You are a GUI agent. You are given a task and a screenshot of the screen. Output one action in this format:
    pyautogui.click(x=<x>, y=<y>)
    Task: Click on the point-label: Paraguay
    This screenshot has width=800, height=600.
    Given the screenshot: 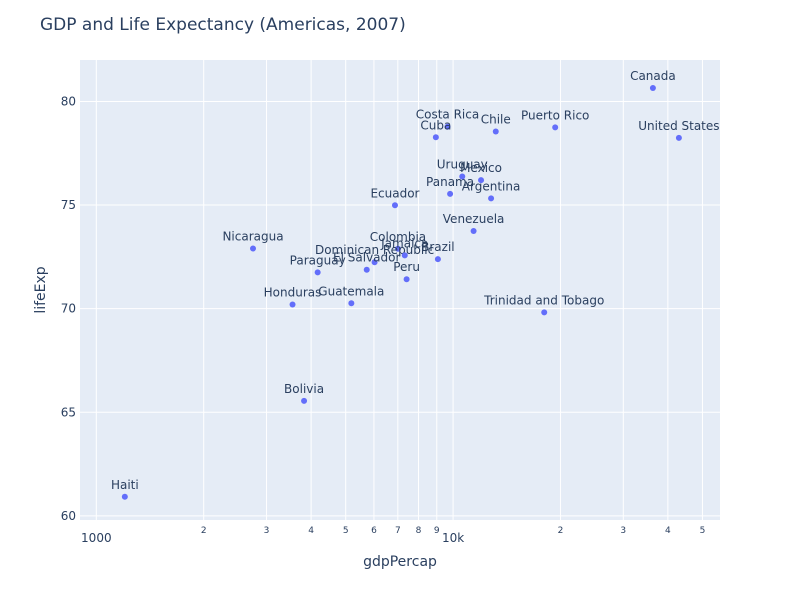 What is the action you would take?
    pyautogui.click(x=318, y=260)
    